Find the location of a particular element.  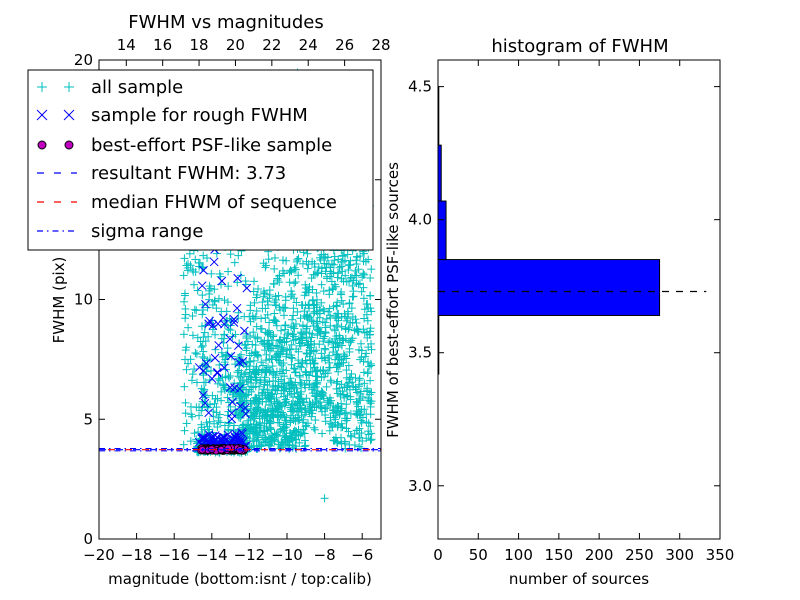

legend-label: resultant FWHM: 3.73 is located at coordinates (188, 173).